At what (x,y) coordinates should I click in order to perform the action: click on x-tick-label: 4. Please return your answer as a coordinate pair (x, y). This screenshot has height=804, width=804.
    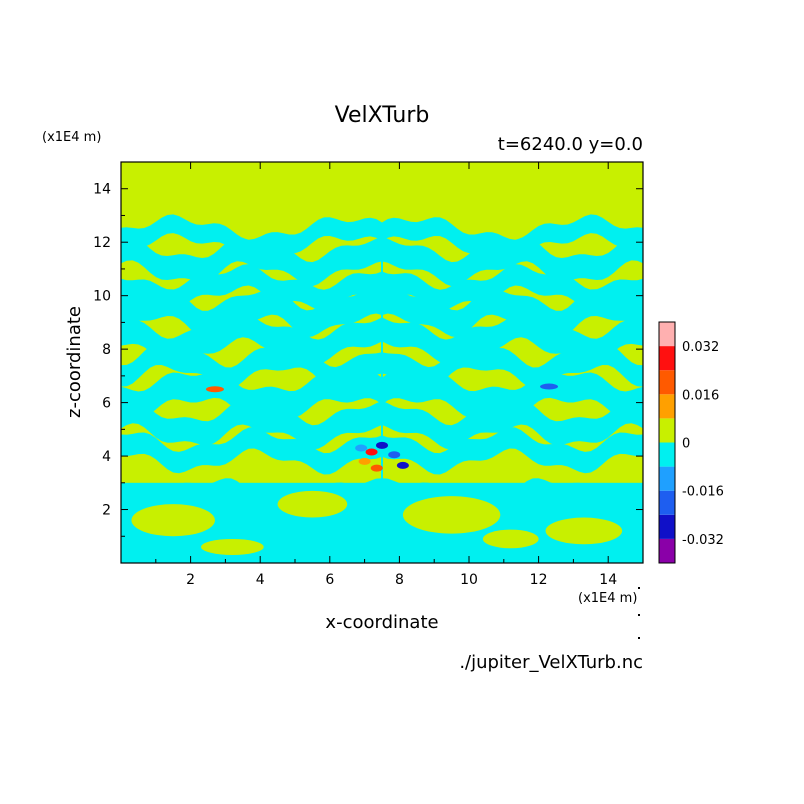
    Looking at the image, I should click on (260, 580).